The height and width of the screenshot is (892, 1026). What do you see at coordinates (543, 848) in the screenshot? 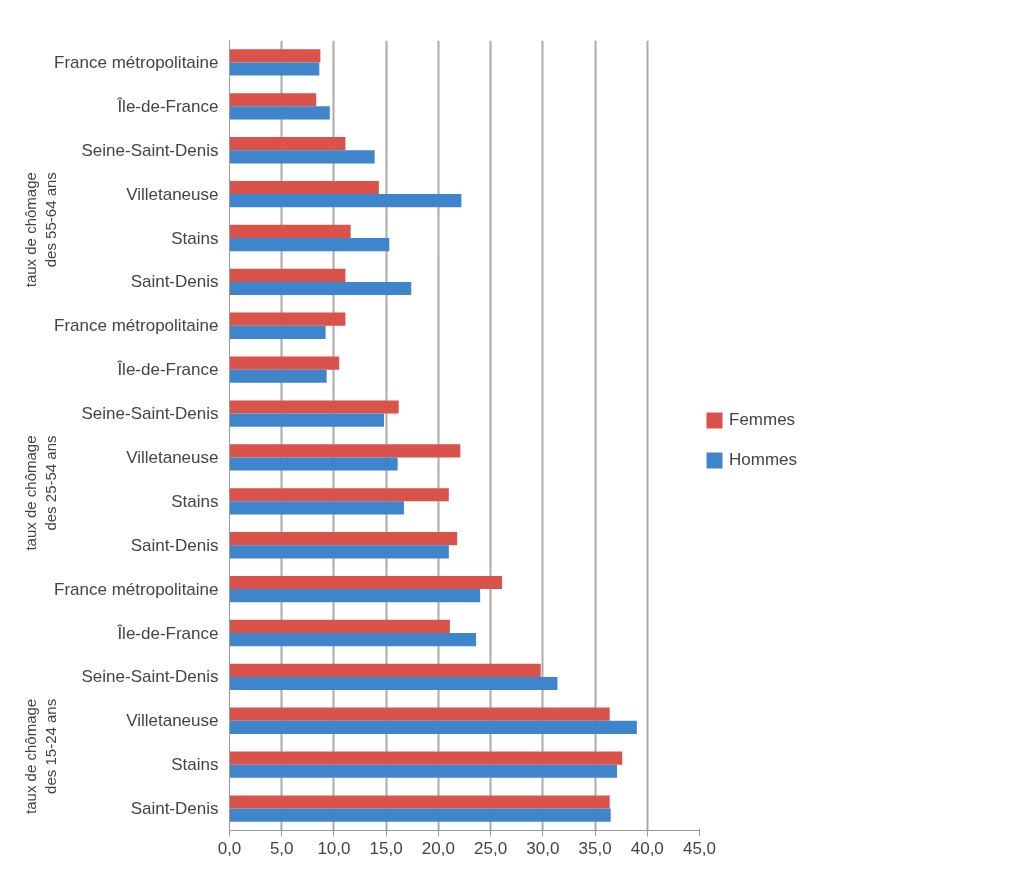
I see `x-tick-label: 30,0` at bounding box center [543, 848].